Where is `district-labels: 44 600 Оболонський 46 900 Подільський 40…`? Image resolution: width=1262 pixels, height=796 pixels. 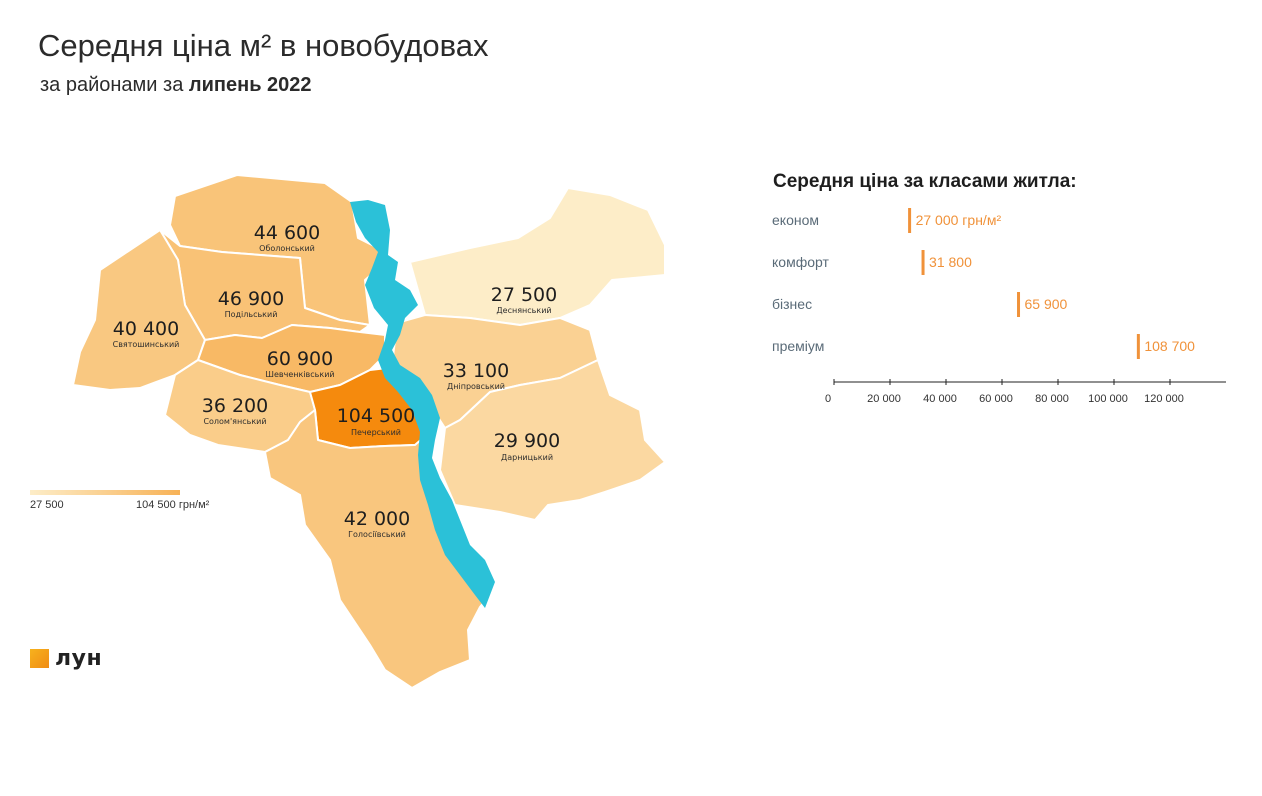 district-labels: 44 600 Оболонський 46 900 Подільський 40… is located at coordinates (337, 380).